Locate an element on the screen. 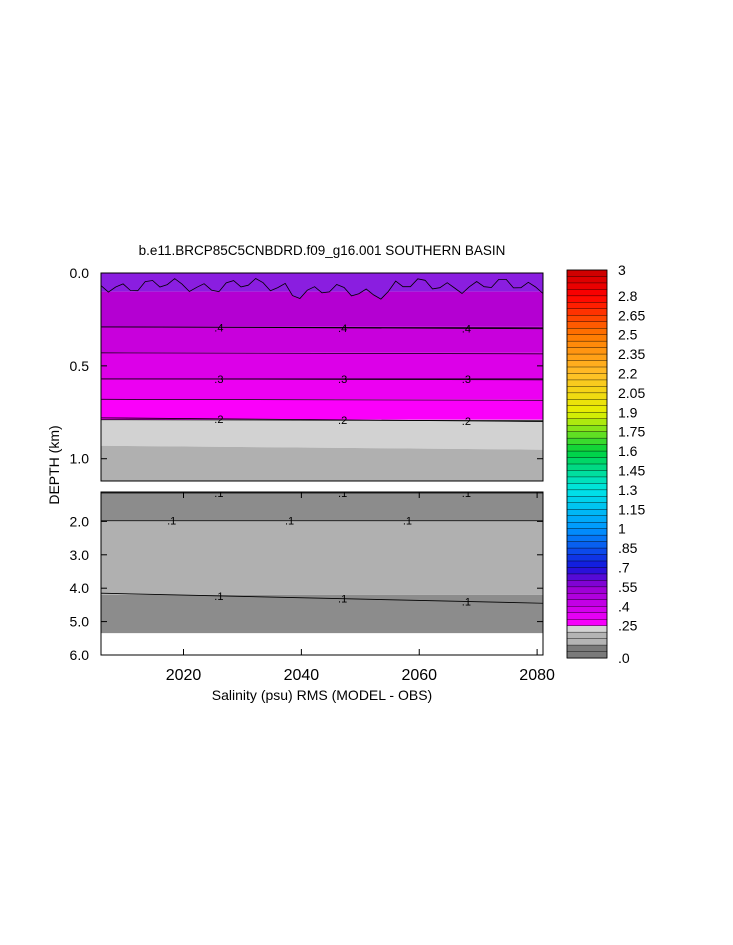 This screenshot has width=733, height=945. y-axis-label: DEPTH (km) is located at coordinates (54, 464).